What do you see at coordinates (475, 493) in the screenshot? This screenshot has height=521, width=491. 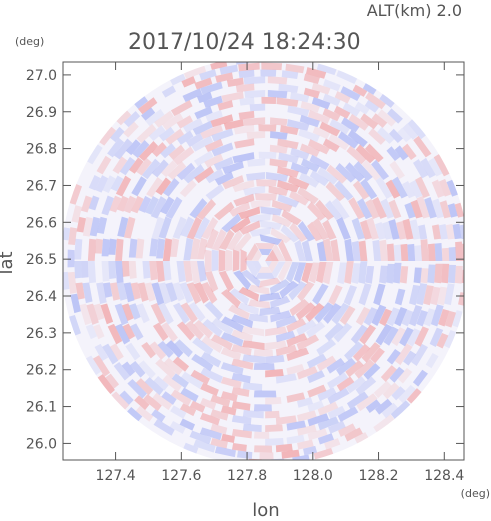 I see `lon-unit-label: (deg)` at bounding box center [475, 493].